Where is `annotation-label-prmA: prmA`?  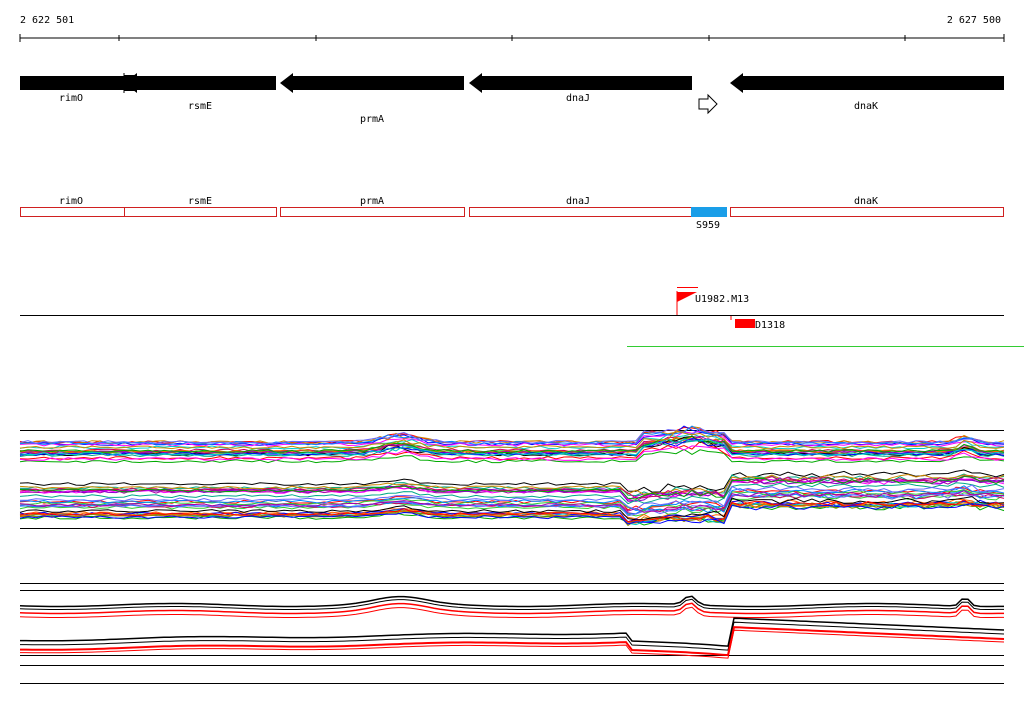
annotation-label-prmA: prmA is located at coordinates (372, 201).